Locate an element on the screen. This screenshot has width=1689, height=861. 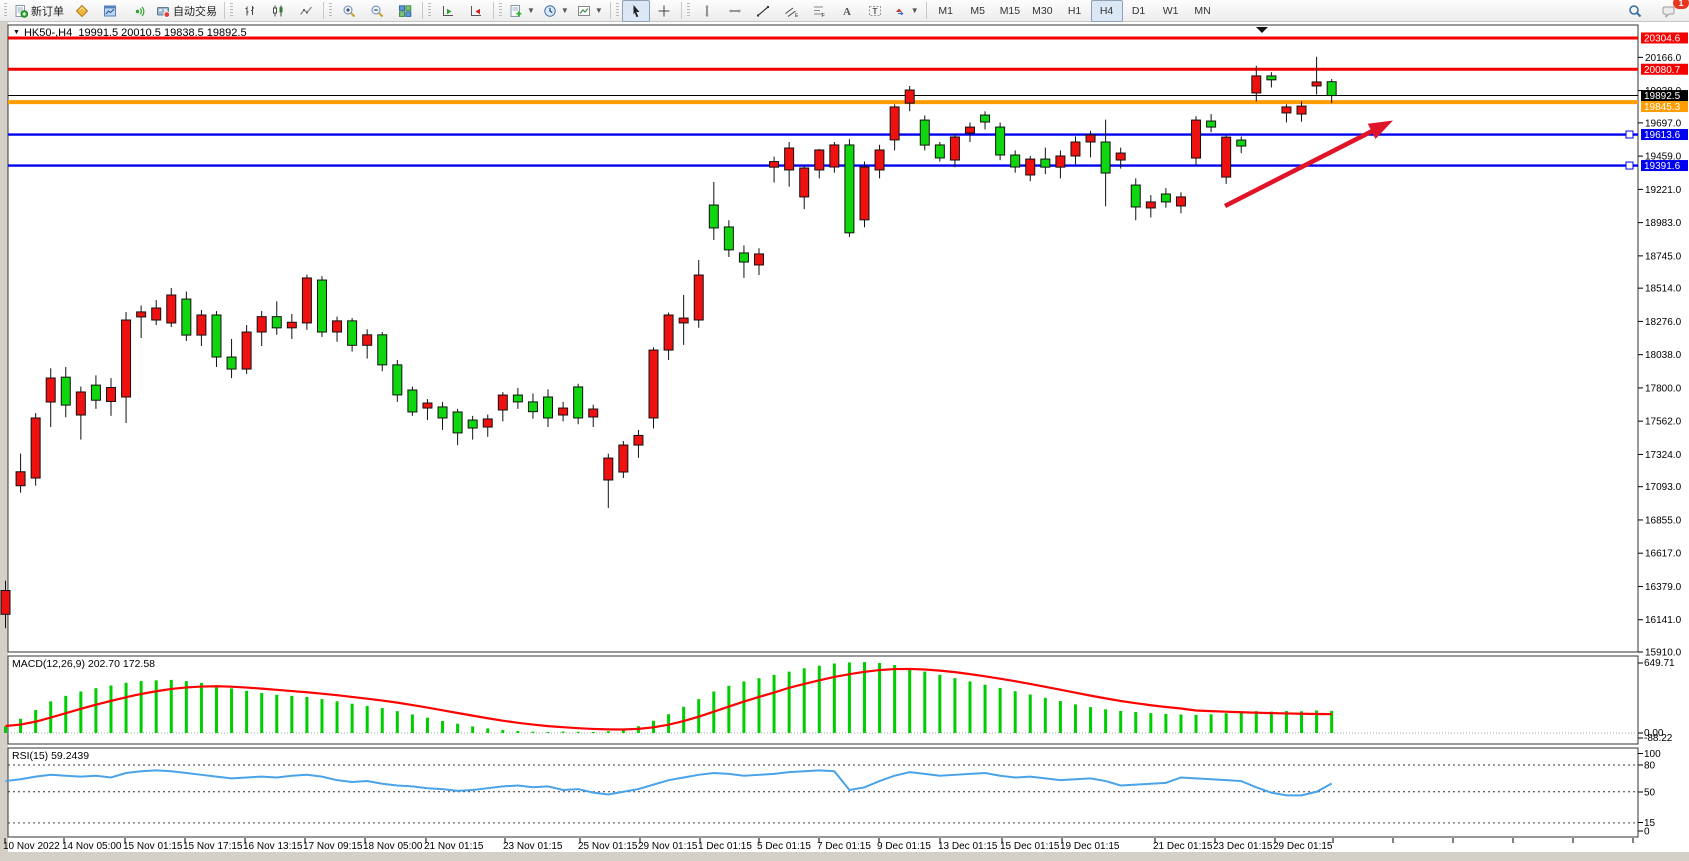
signal-button is located at coordinates (138, 11).